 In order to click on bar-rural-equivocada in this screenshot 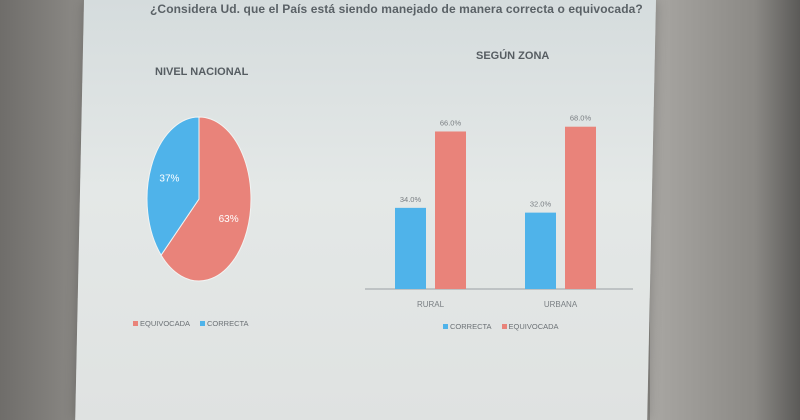, I will do `click(450, 210)`.